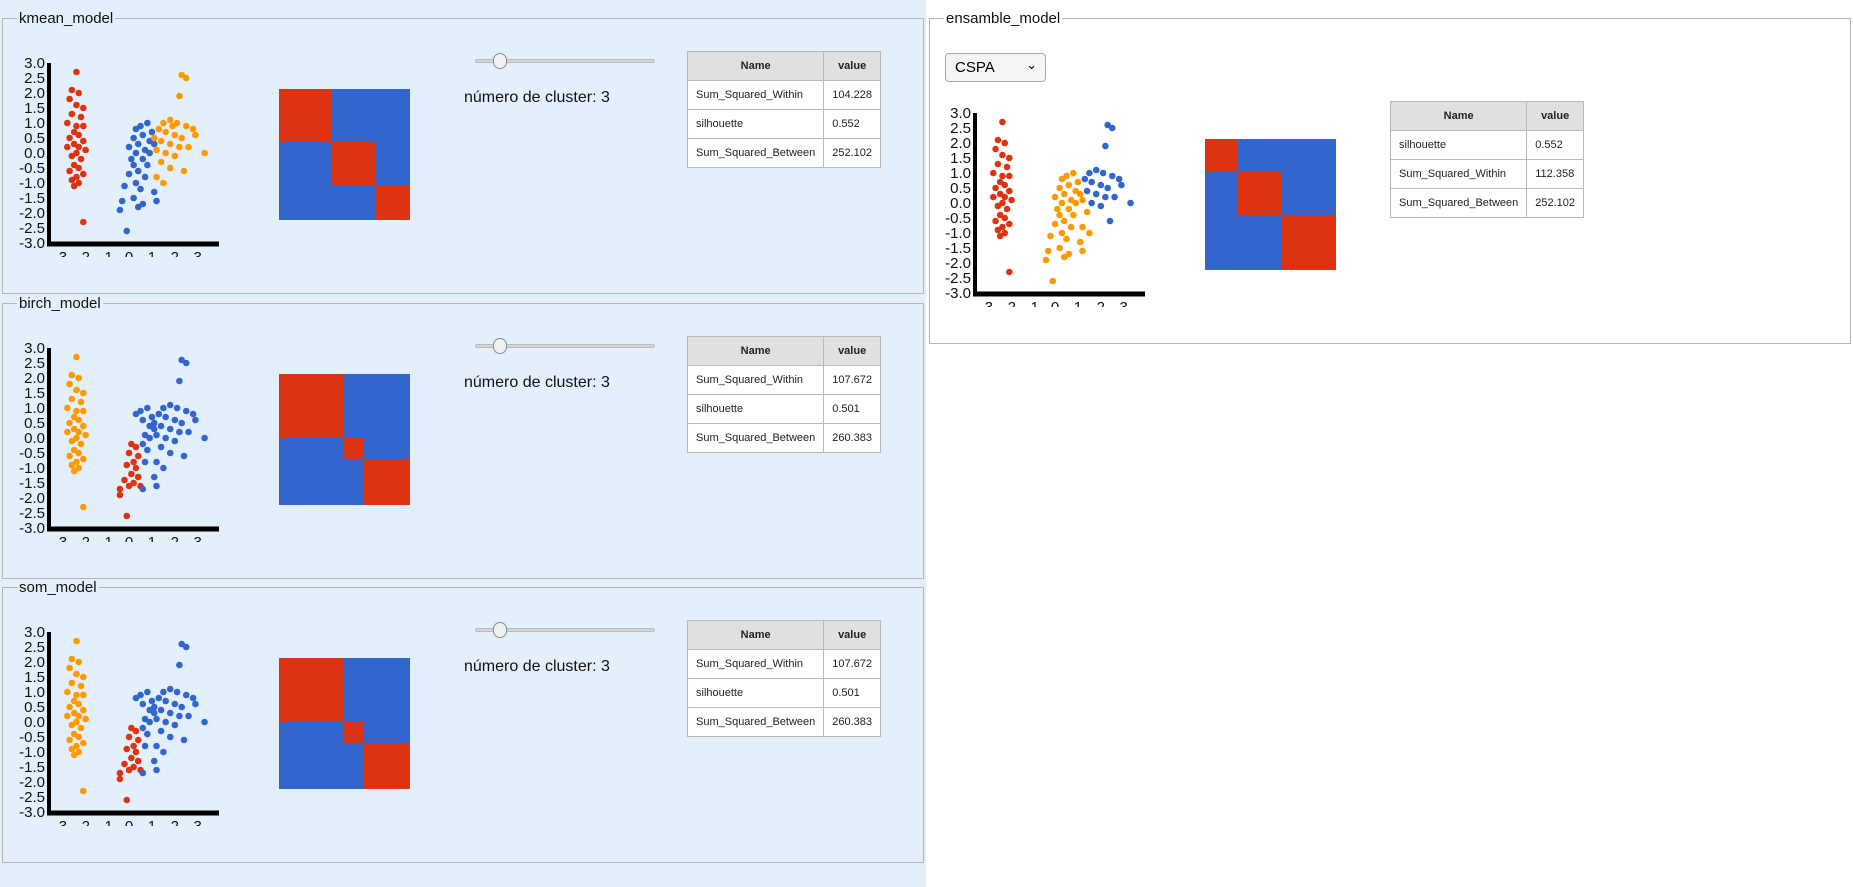 This screenshot has width=1853, height=887. I want to click on x-tick-label: -2, so click(83, 538).